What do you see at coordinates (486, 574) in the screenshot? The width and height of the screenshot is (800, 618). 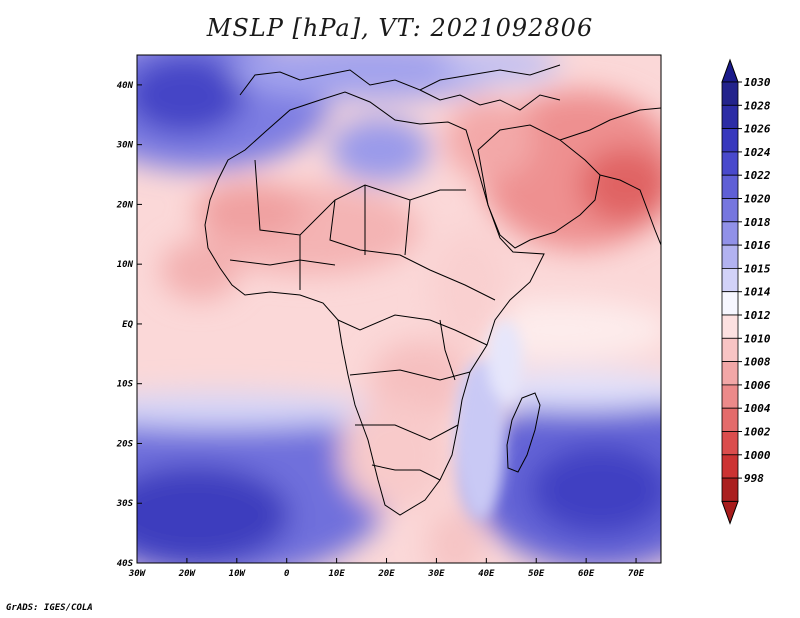 I see `lon-tick-label: 40E` at bounding box center [486, 574].